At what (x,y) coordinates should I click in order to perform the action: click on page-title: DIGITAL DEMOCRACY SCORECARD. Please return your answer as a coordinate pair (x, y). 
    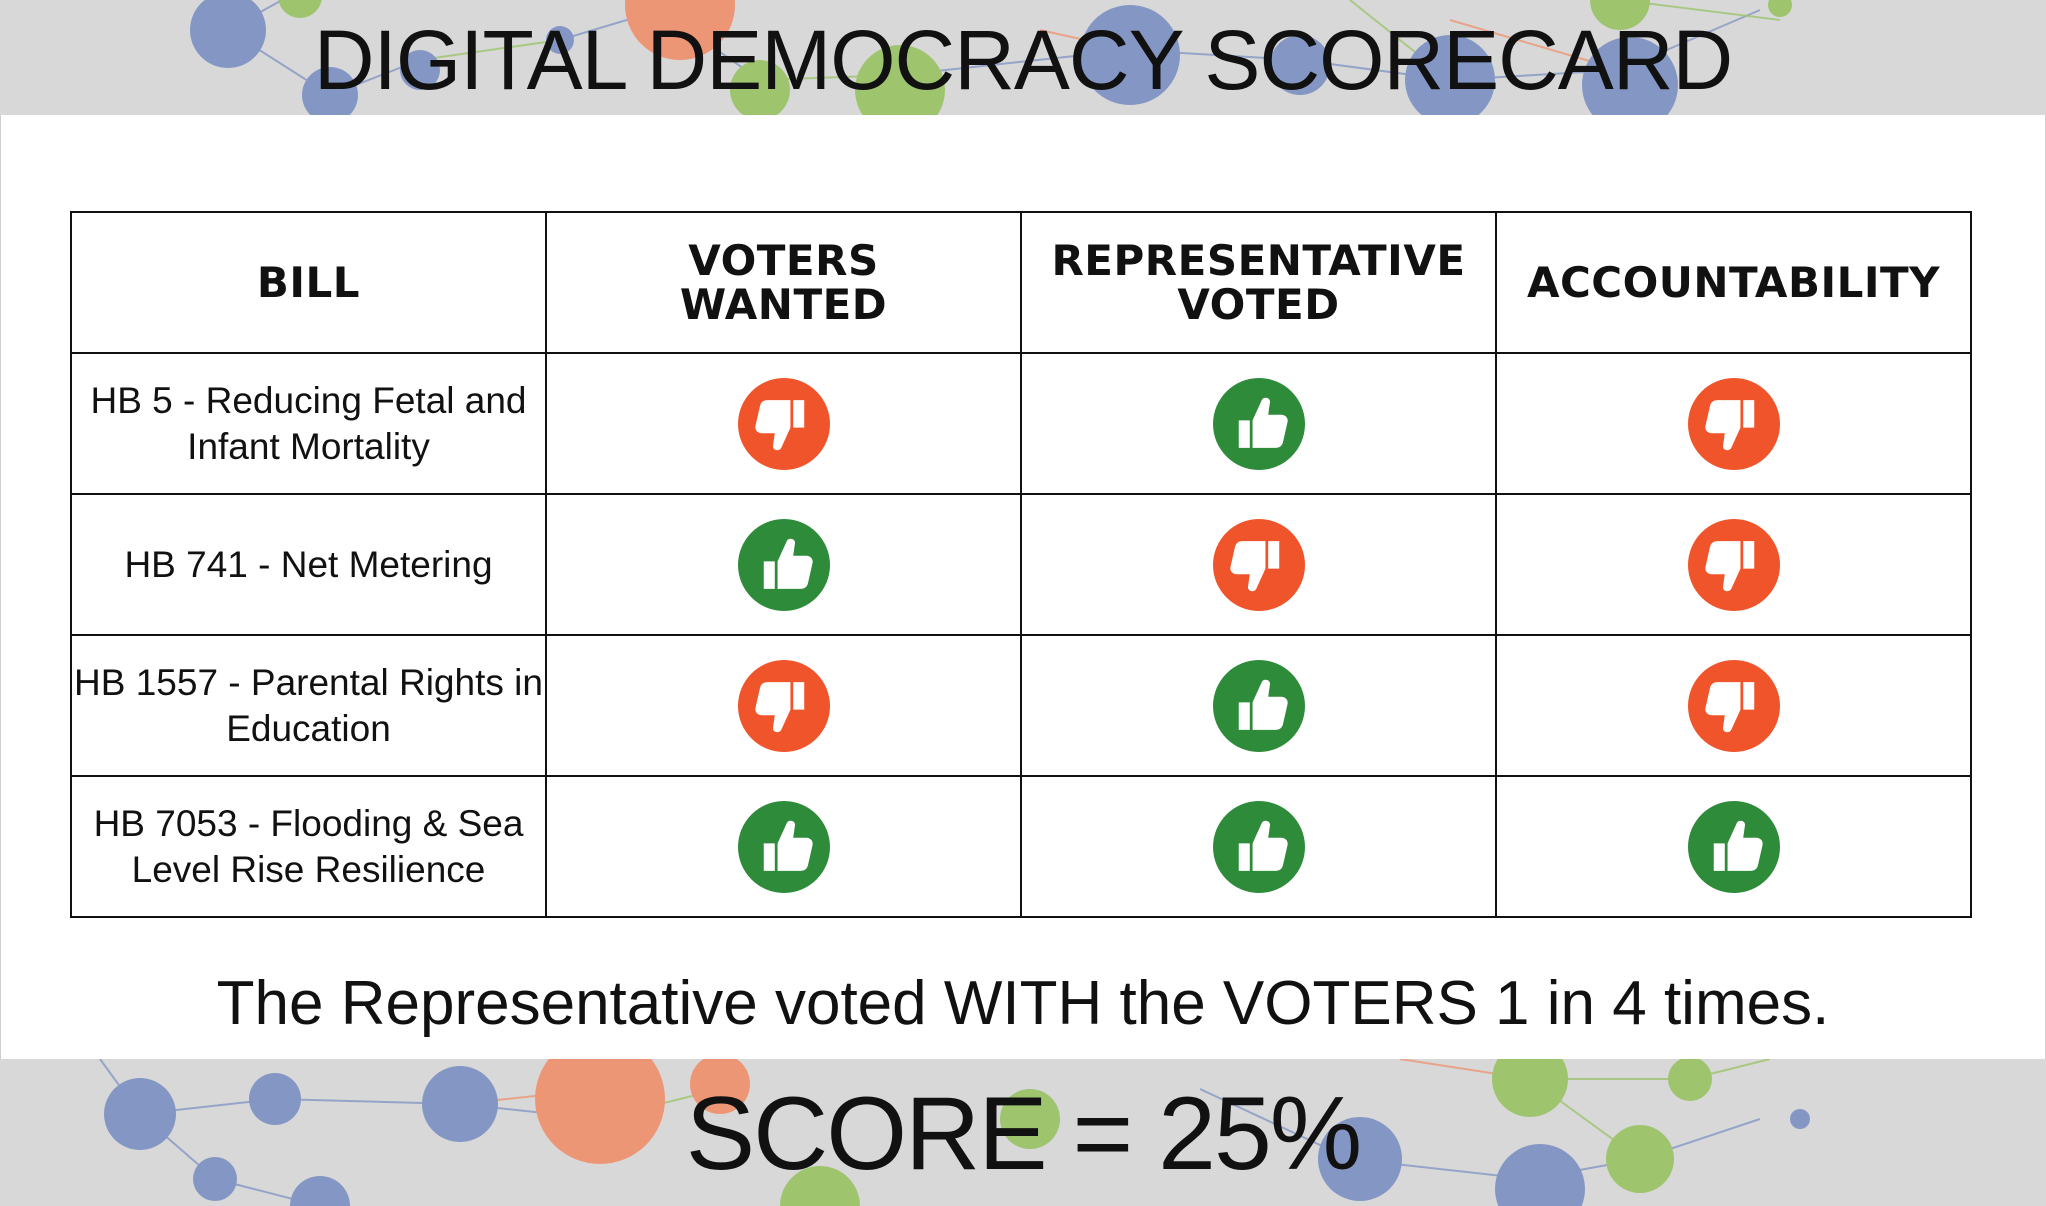
    Looking at the image, I should click on (1023, 60).